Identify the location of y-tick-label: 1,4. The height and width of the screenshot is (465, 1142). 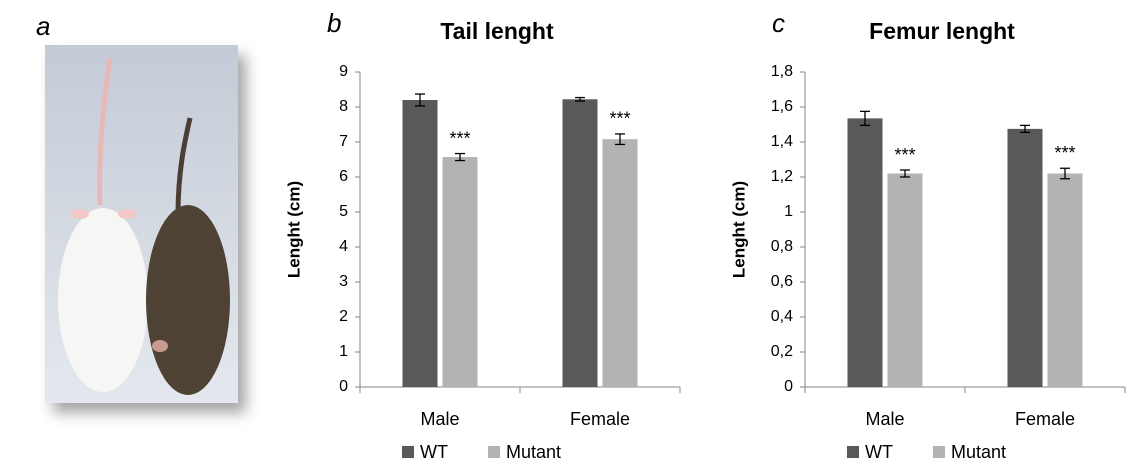
(782, 141).